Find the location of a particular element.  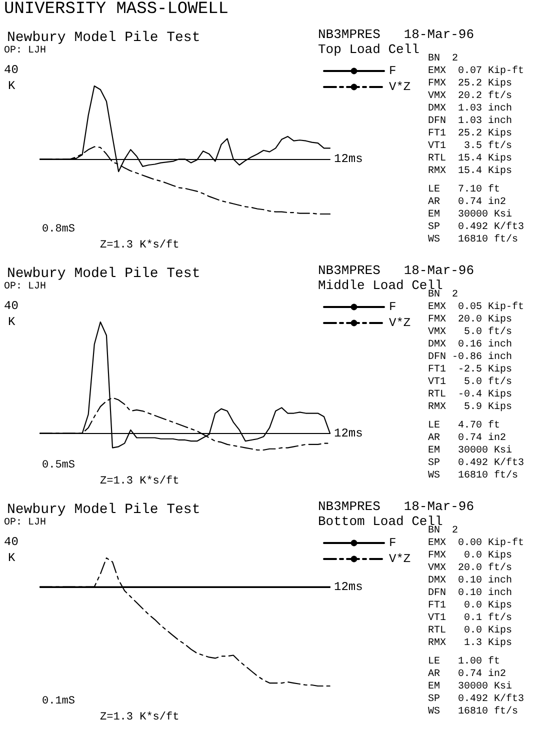

text: FMX 20.0 Kips is located at coordinates (470, 320).